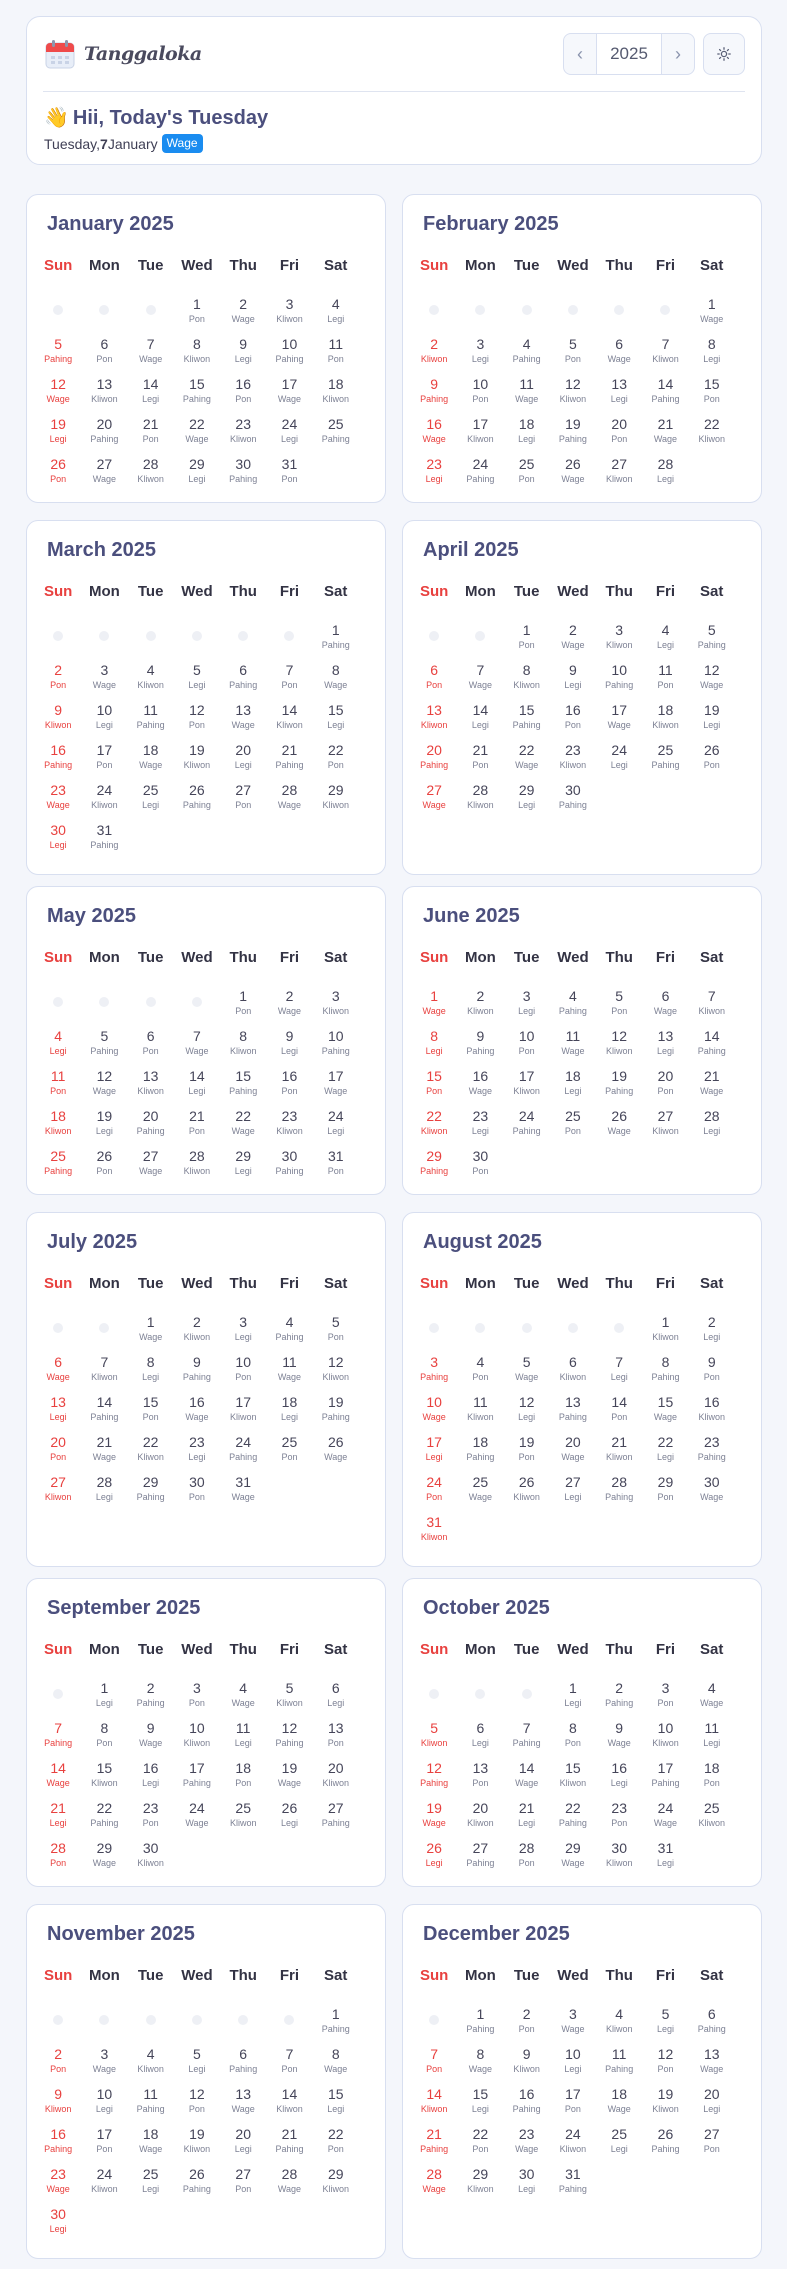  I want to click on day-cell: 28 Legi, so click(104, 1493).